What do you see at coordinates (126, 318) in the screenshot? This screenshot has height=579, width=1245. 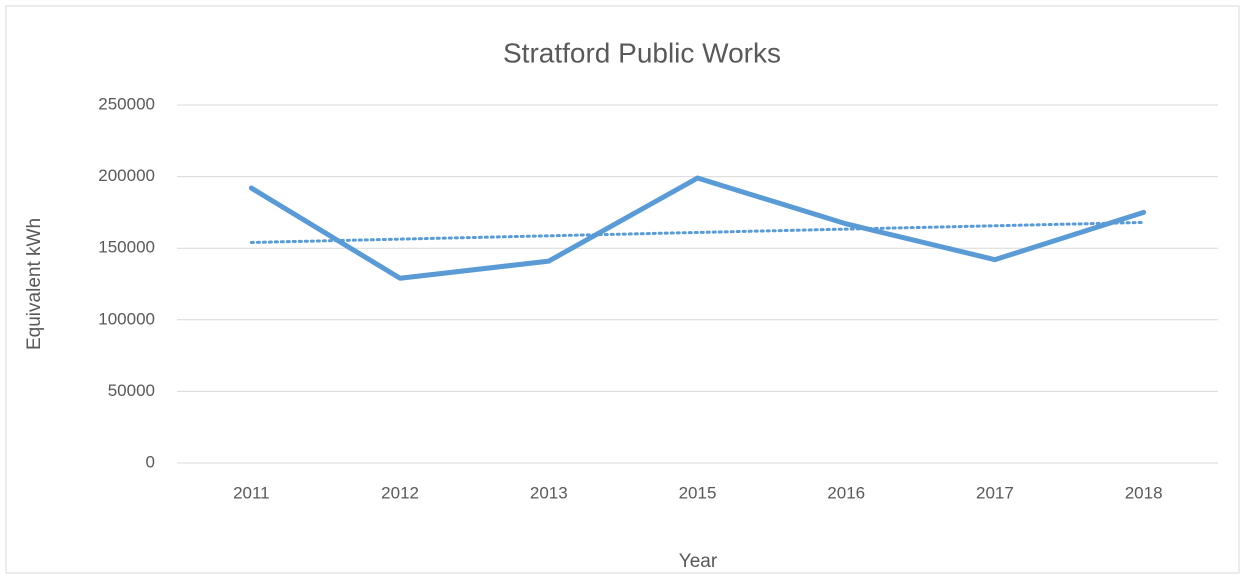 I see `y-tick-label: 100000` at bounding box center [126, 318].